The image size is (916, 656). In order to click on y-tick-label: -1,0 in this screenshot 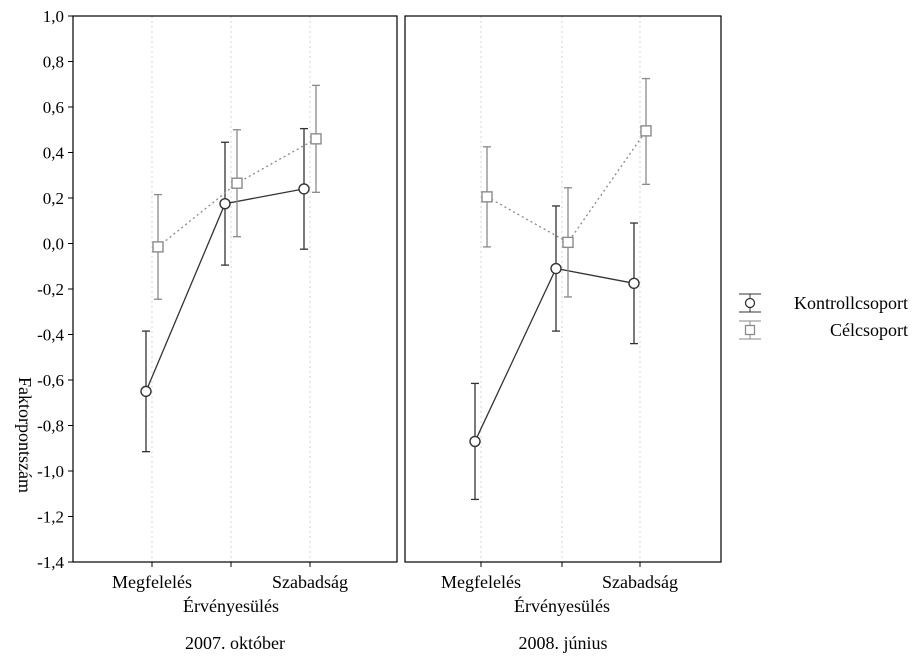, I will do `click(50, 471)`.